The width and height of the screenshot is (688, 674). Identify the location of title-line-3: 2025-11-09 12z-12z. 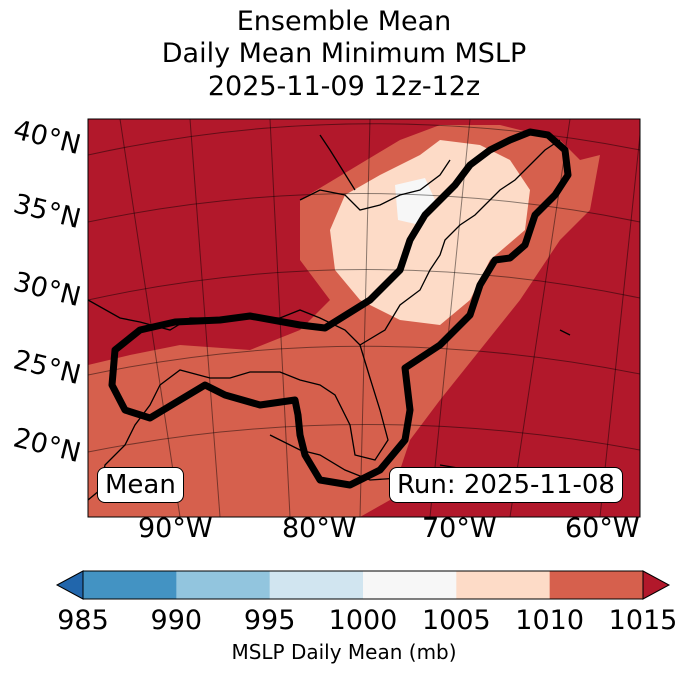
(344, 86).